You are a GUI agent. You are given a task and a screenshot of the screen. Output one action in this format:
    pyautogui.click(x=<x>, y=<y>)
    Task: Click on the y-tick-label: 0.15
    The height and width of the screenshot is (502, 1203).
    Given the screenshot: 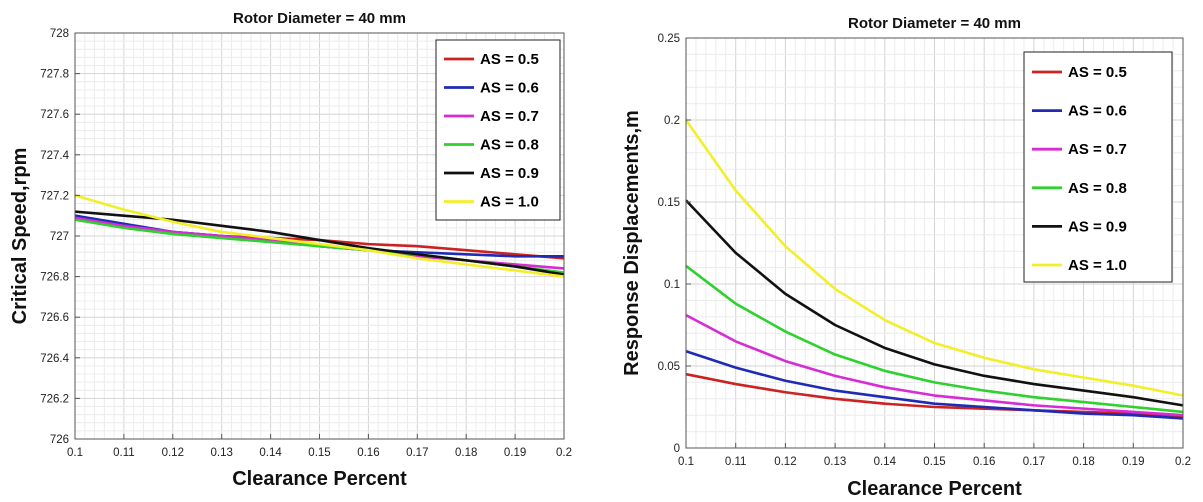 What is the action you would take?
    pyautogui.click(x=669, y=203)
    